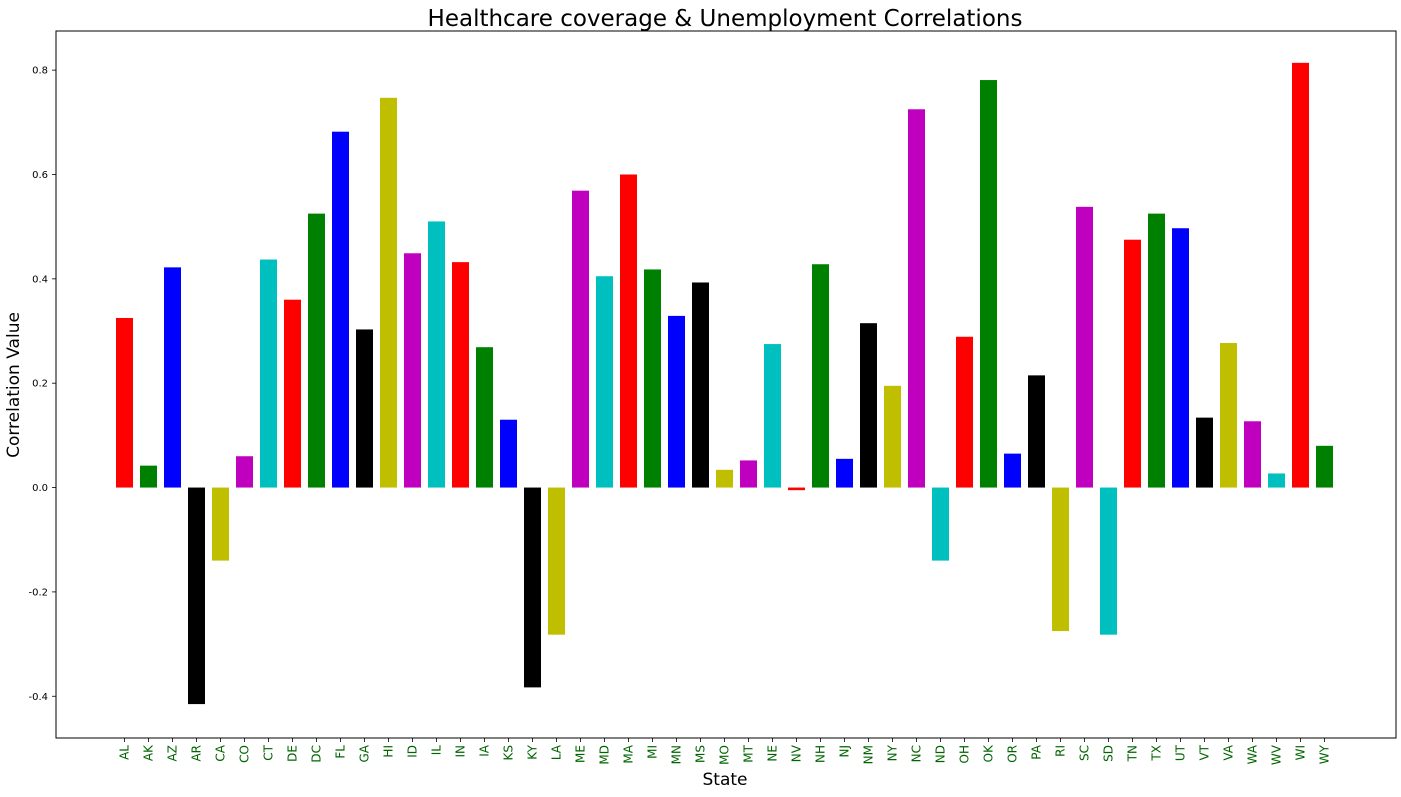  What do you see at coordinates (1109, 753) in the screenshot?
I see `x-tick-label-sd: SD` at bounding box center [1109, 753].